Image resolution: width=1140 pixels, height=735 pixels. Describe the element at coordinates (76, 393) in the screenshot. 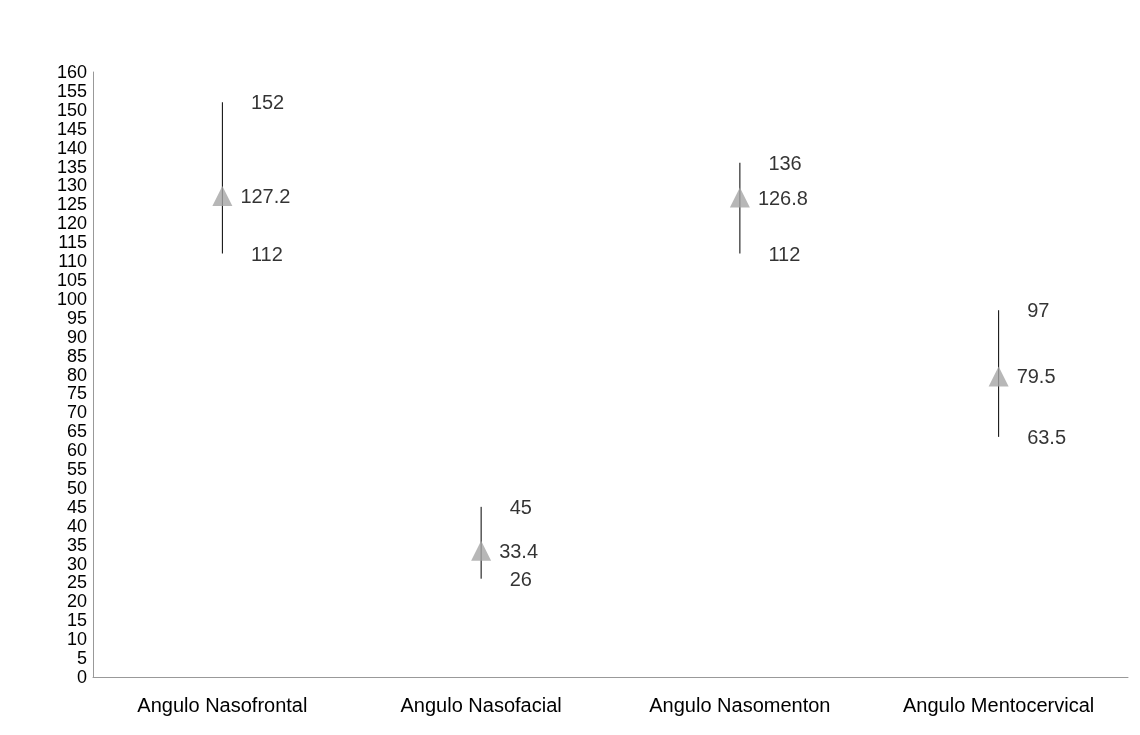

I see `y-tick-label: 75` at that location.